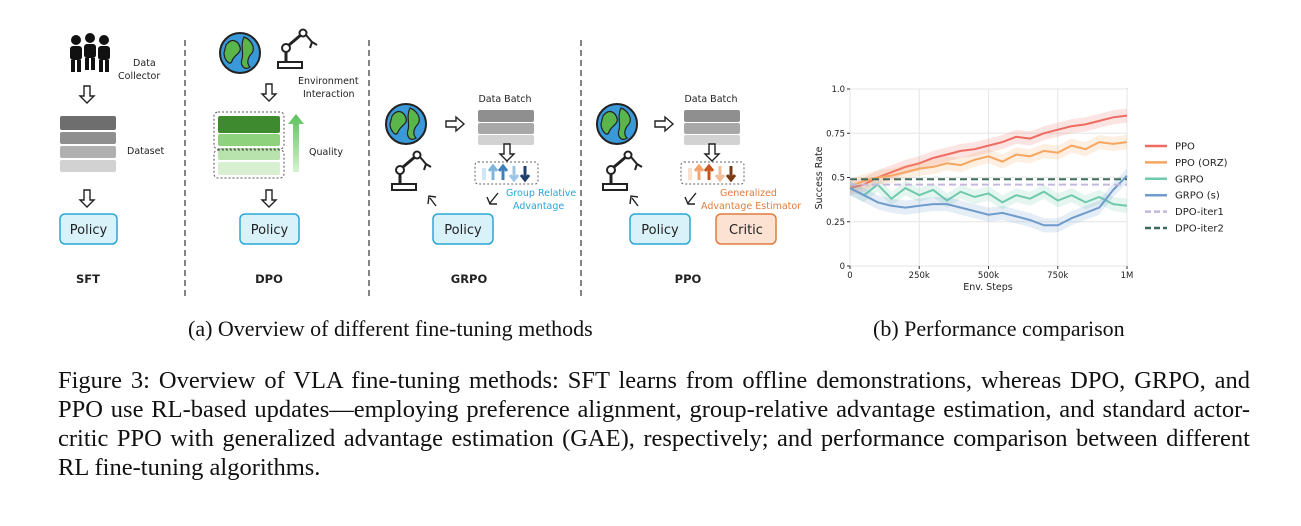  I want to click on series-band-ppo-orz-, so click(988, 164).